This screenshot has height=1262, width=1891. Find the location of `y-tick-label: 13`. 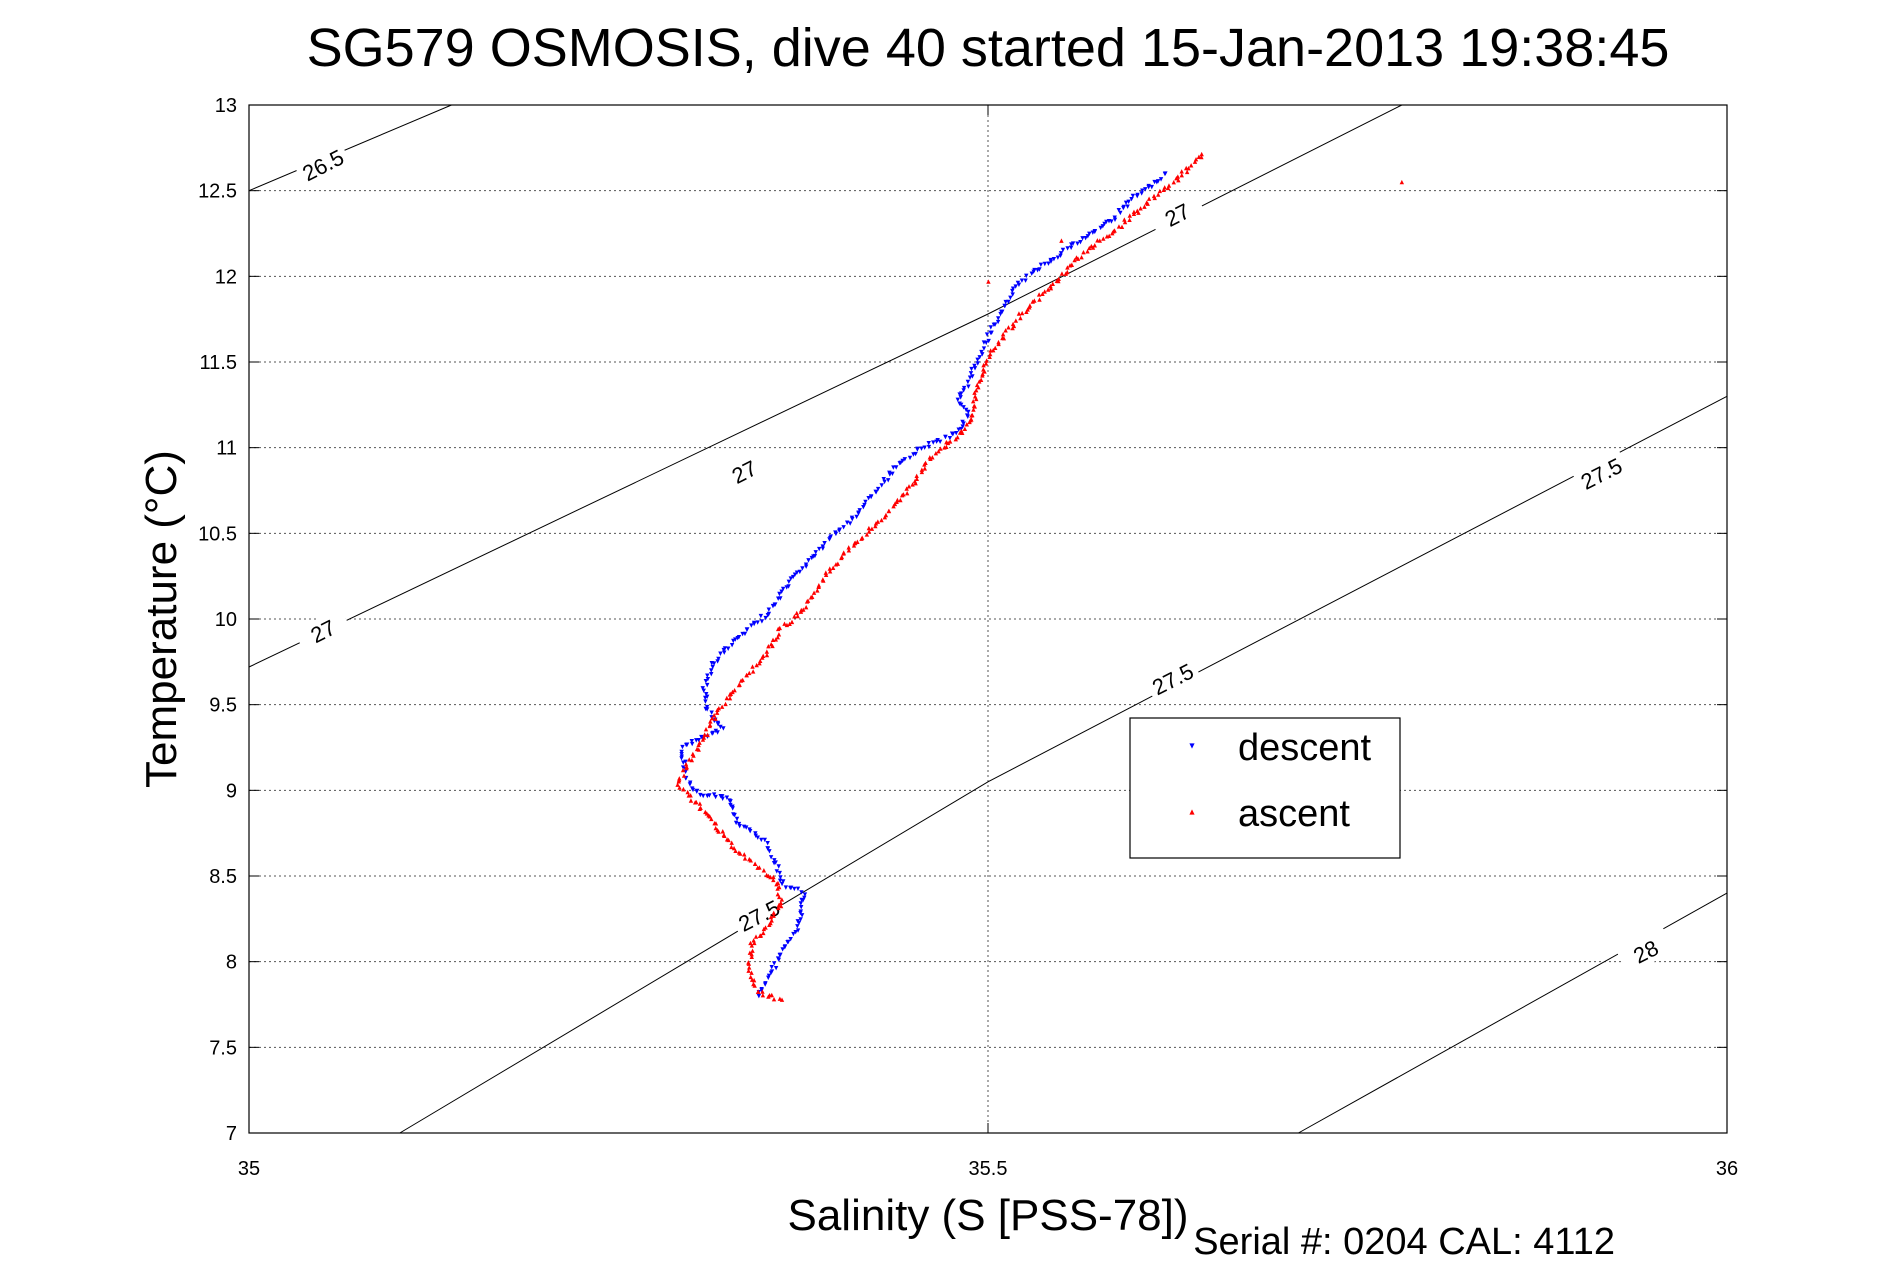

y-tick-label: 13 is located at coordinates (226, 106).